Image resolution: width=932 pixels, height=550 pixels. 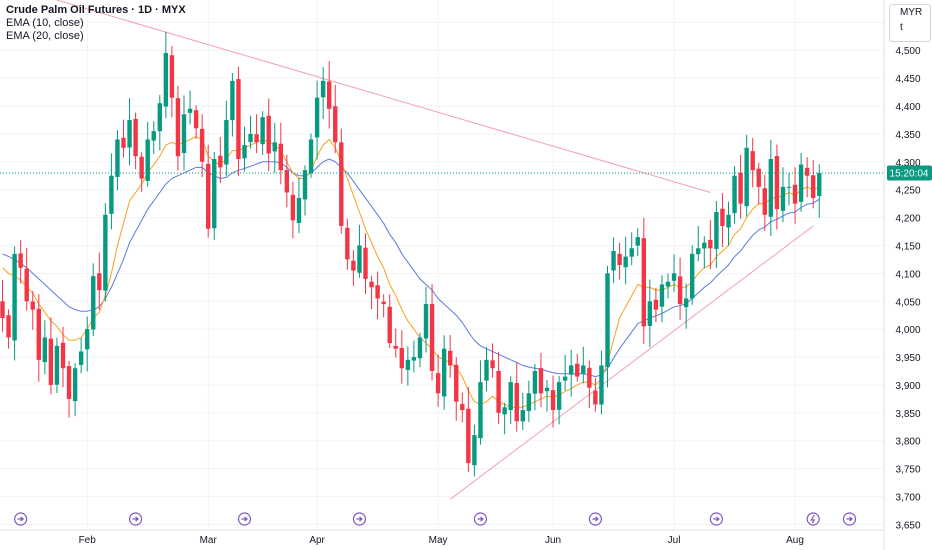 What do you see at coordinates (438, 540) in the screenshot?
I see `x-tick-label: May` at bounding box center [438, 540].